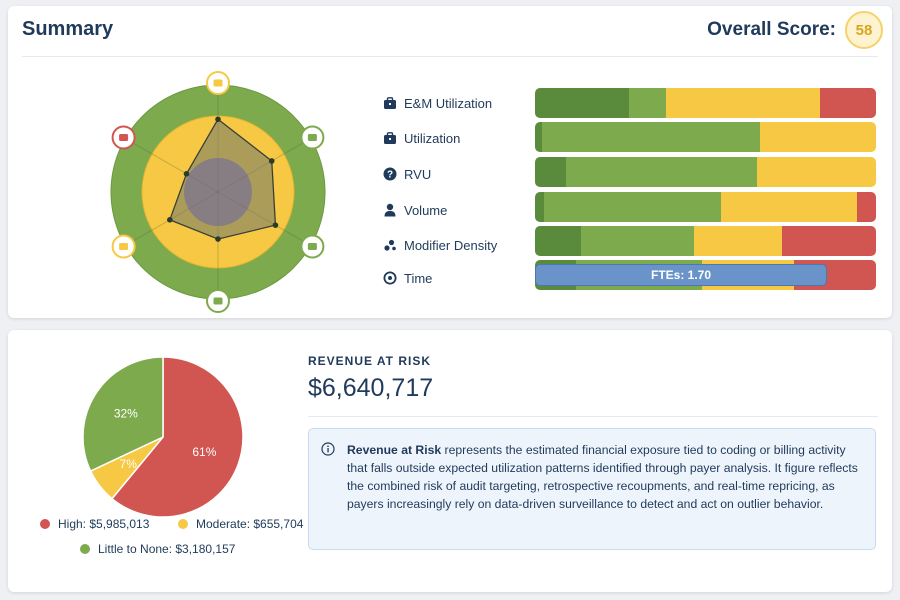 The height and width of the screenshot is (600, 900). Describe the element at coordinates (204, 452) in the screenshot. I see `pie-slice-label: 61%` at that location.